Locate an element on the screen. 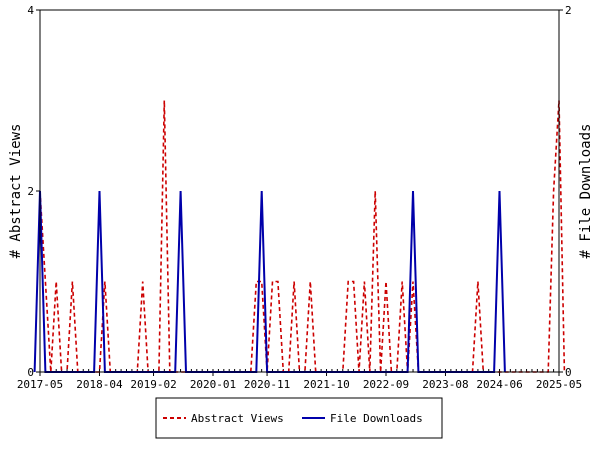 This screenshot has height=454, width=600. legend-label-file-downloads: File Downloads is located at coordinates (376, 418).